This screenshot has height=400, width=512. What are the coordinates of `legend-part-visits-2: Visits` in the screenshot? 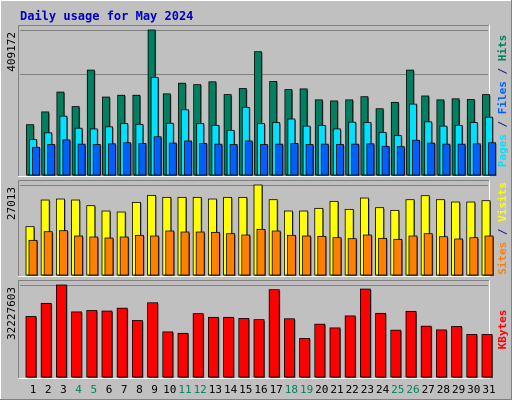 It's located at (502, 202).